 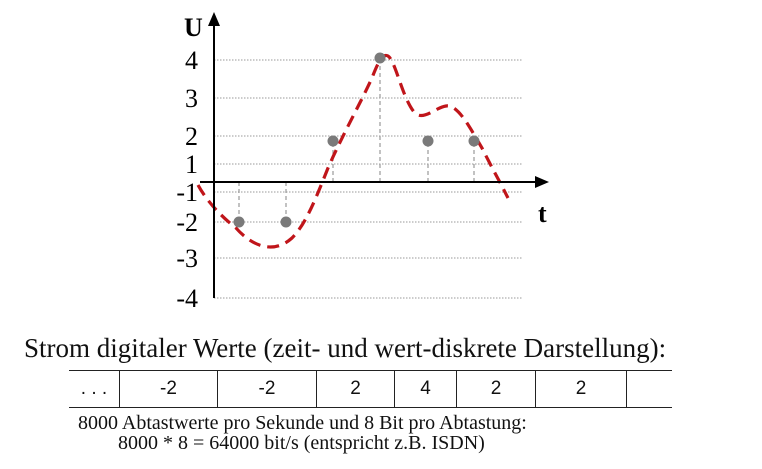 I want to click on y-tick-label: -1, so click(x=187, y=192).